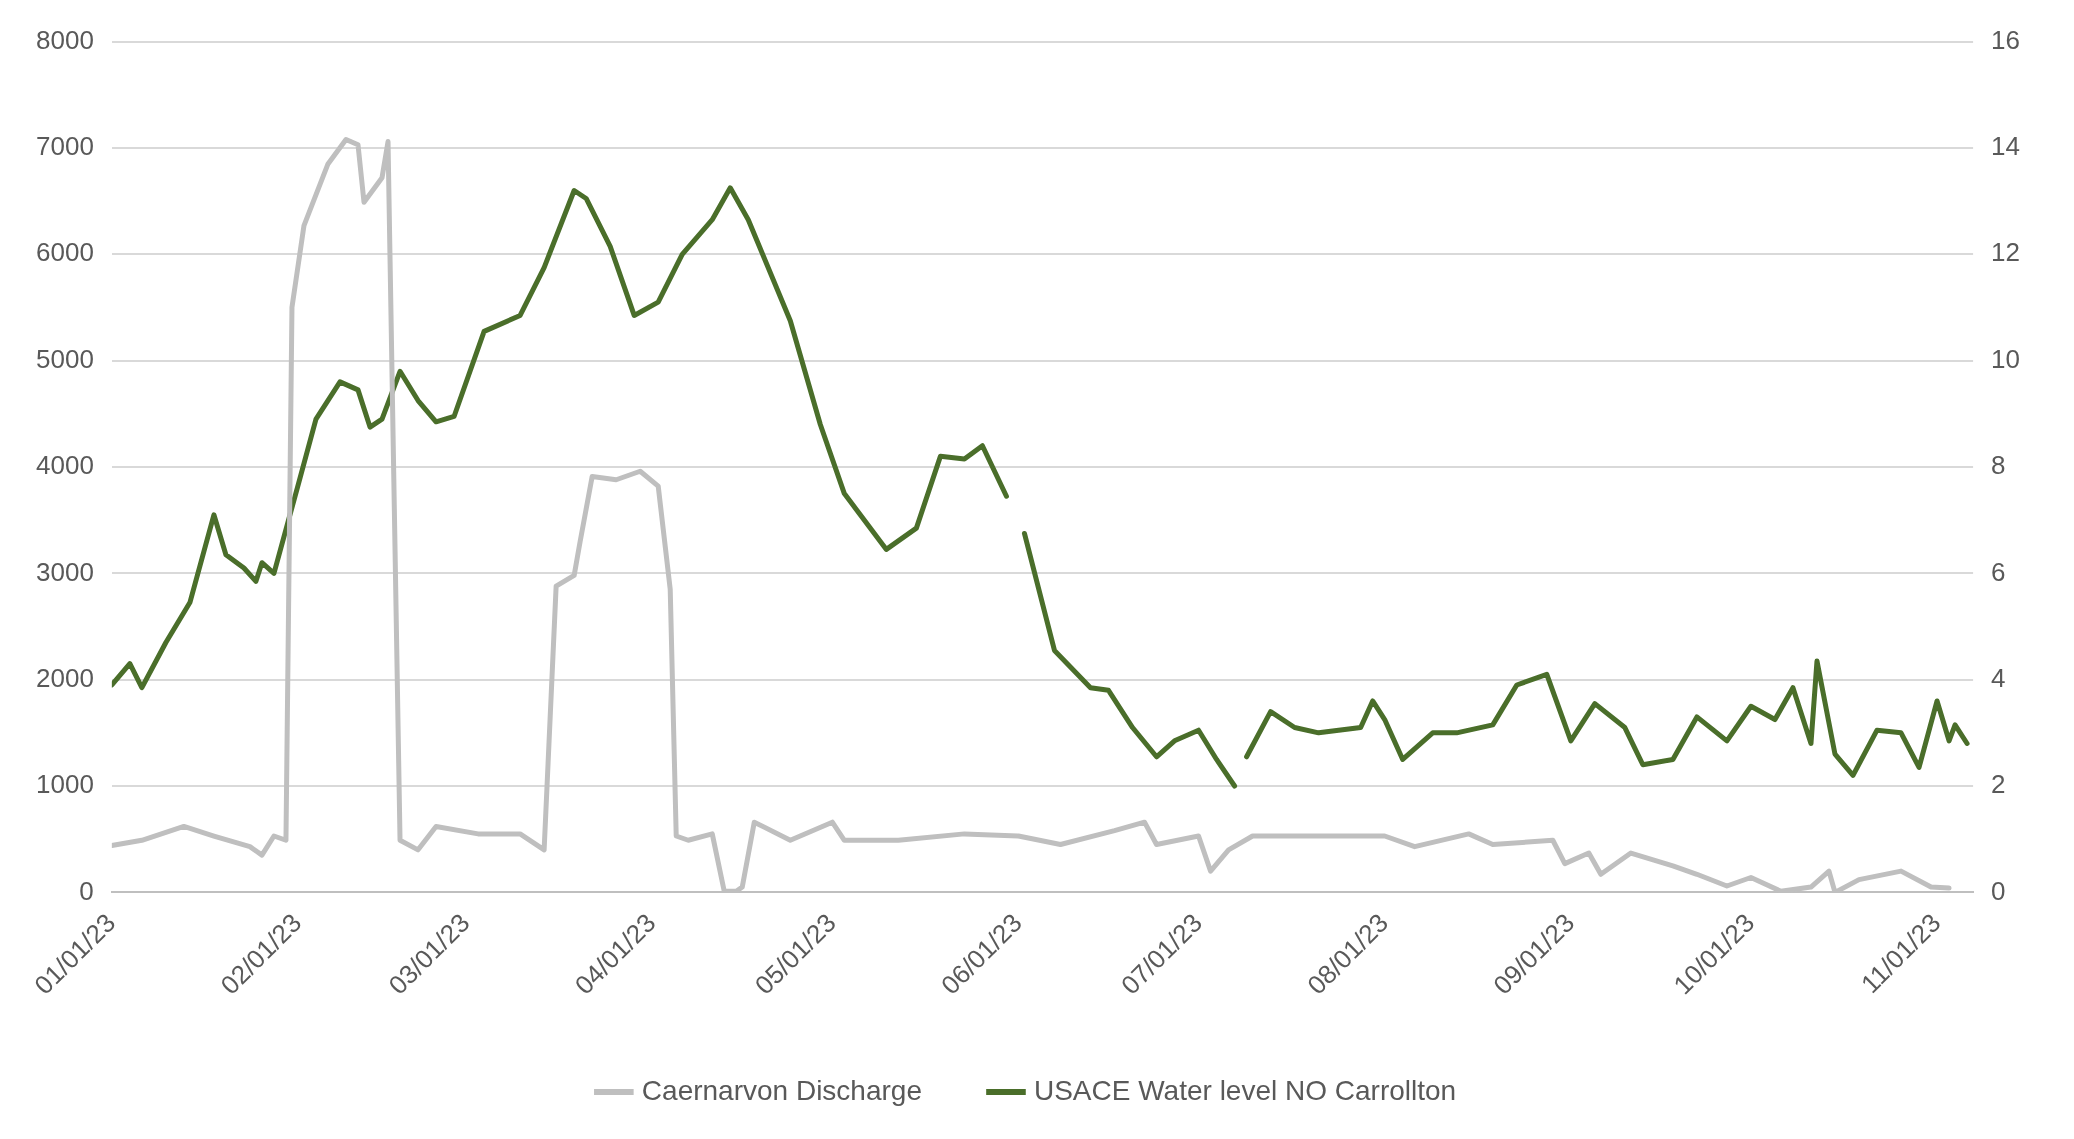 Image resolution: width=2074 pixels, height=1139 pixels. Describe the element at coordinates (2005, 146) in the screenshot. I see `y2-tick-label: 14` at that location.